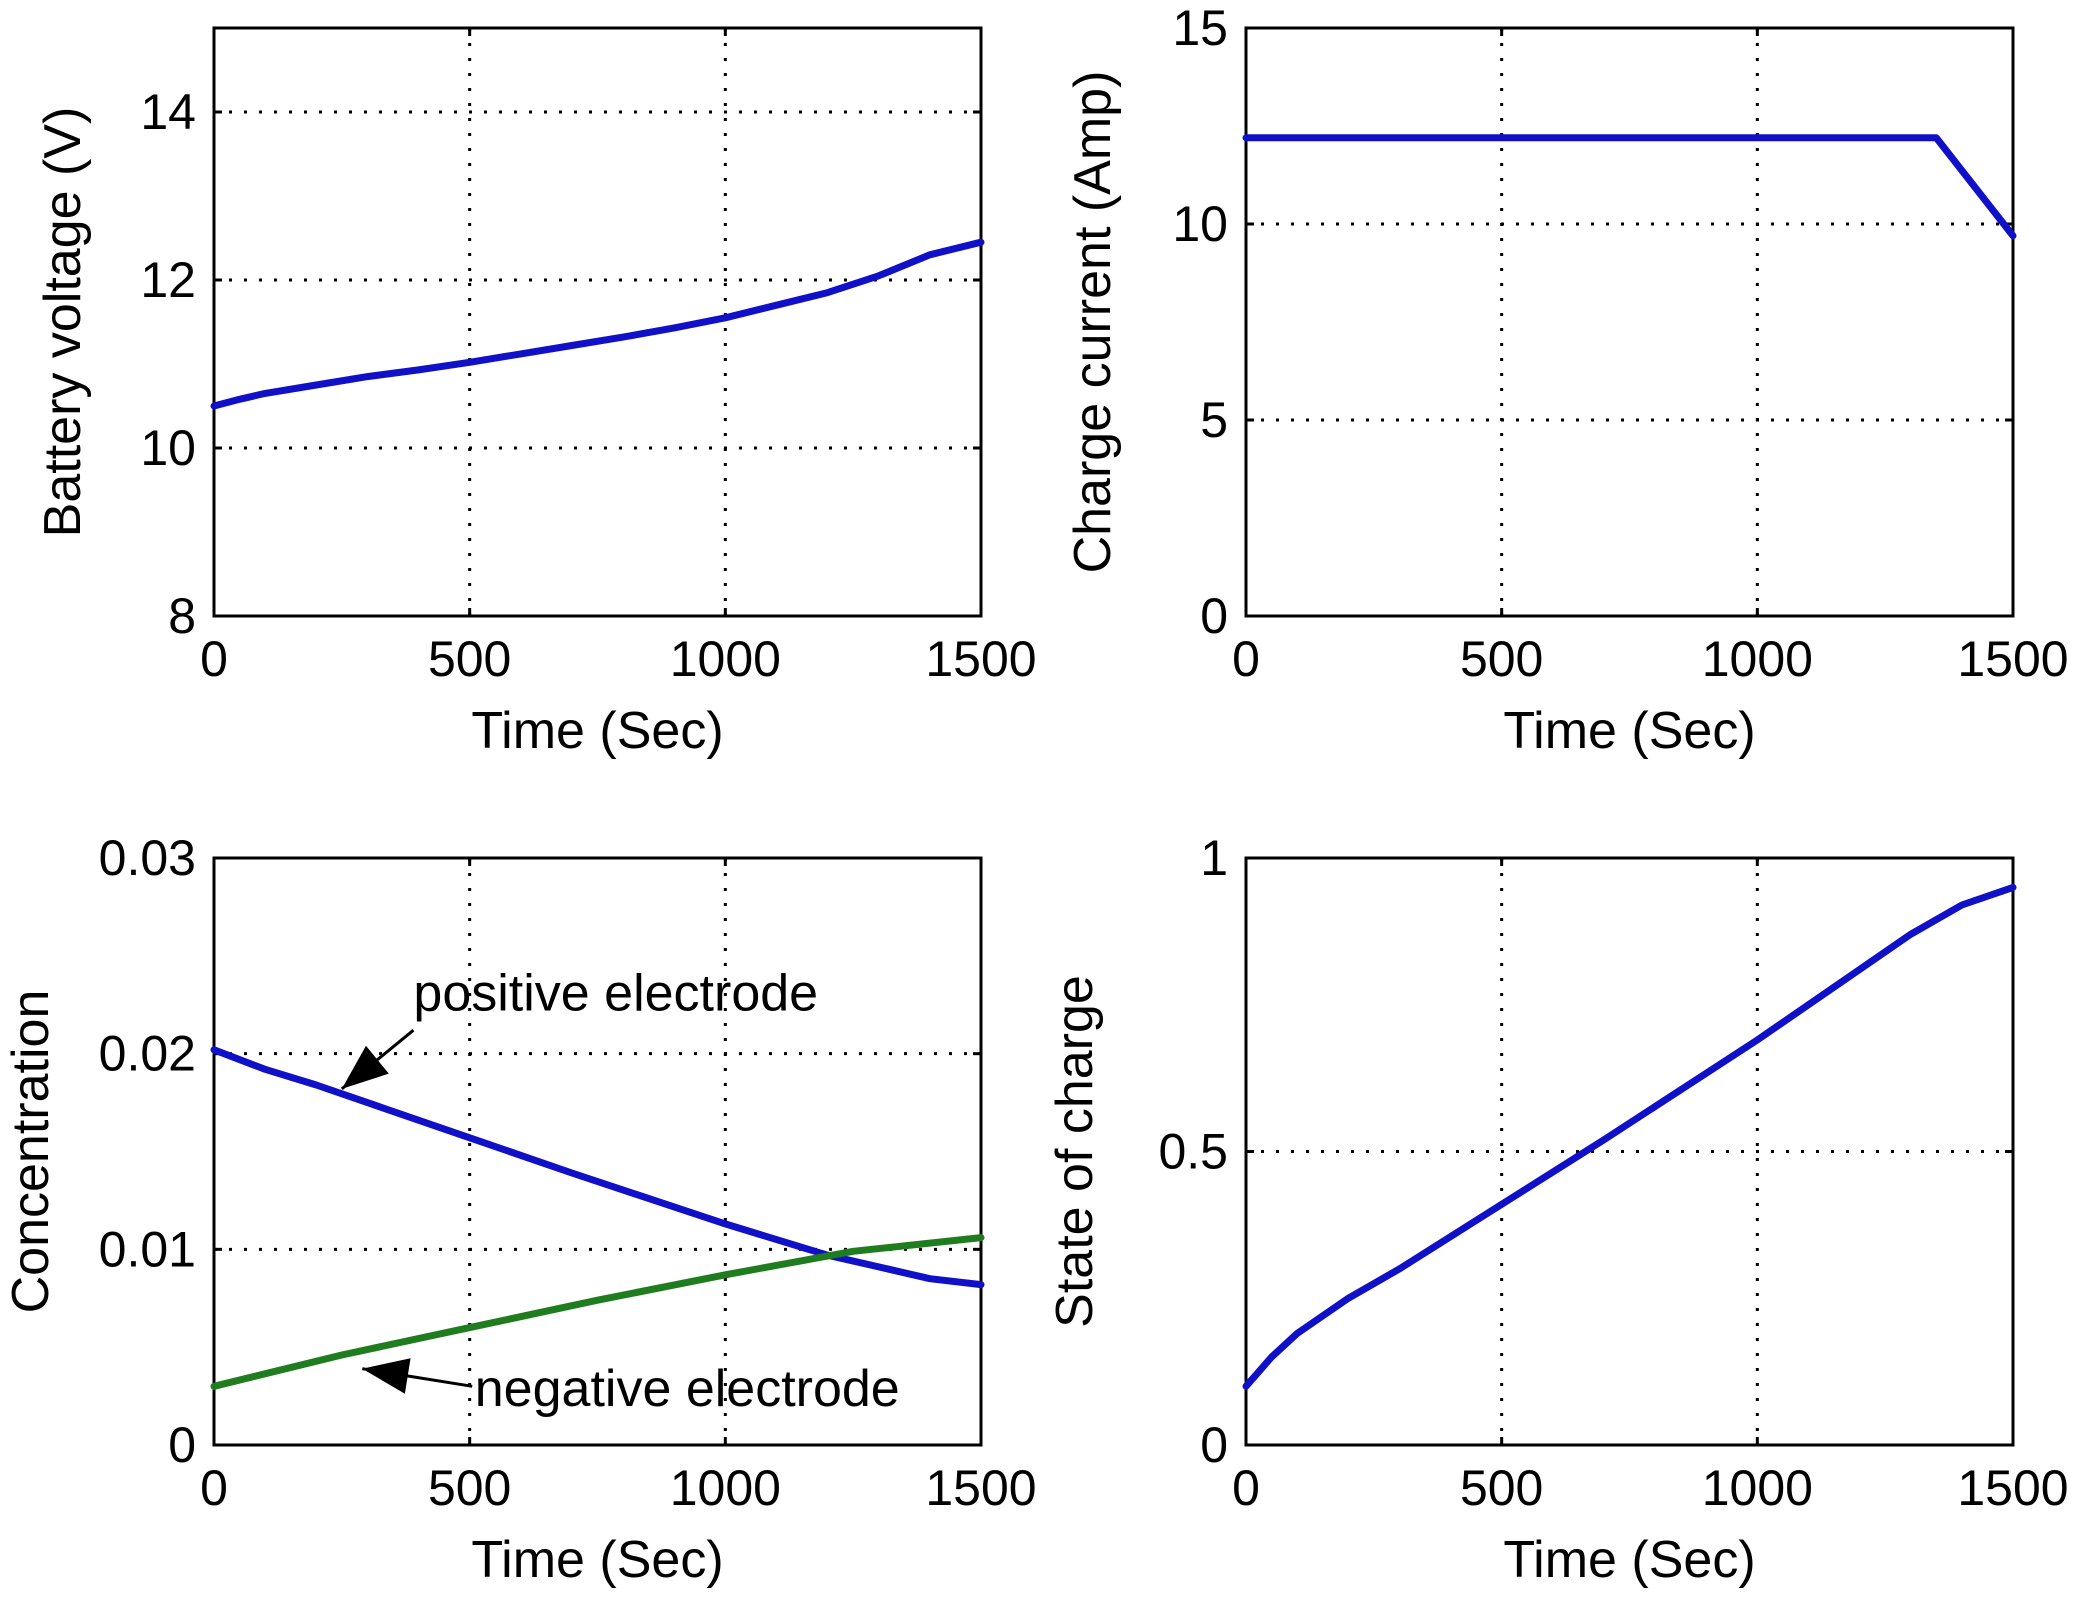 This screenshot has width=2079, height=1608. Describe the element at coordinates (1193, 1152) in the screenshot. I see `y-tick-label: 0.5` at that location.